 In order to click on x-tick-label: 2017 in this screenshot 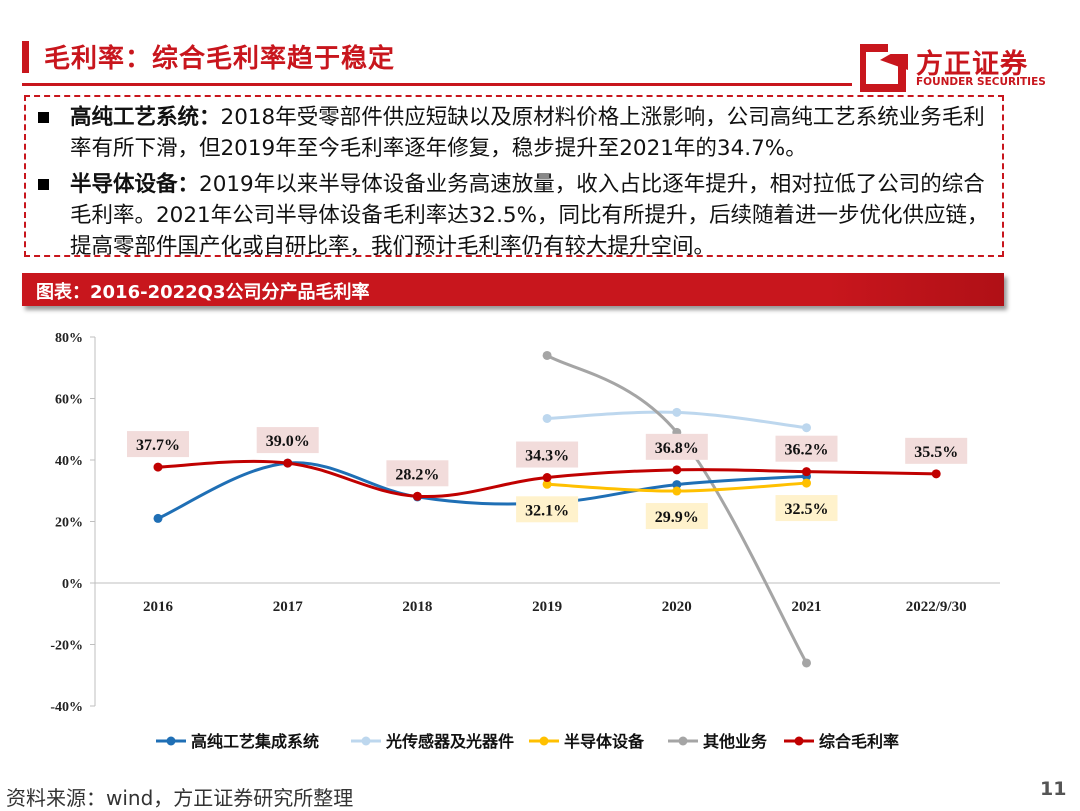, I will do `click(288, 607)`.